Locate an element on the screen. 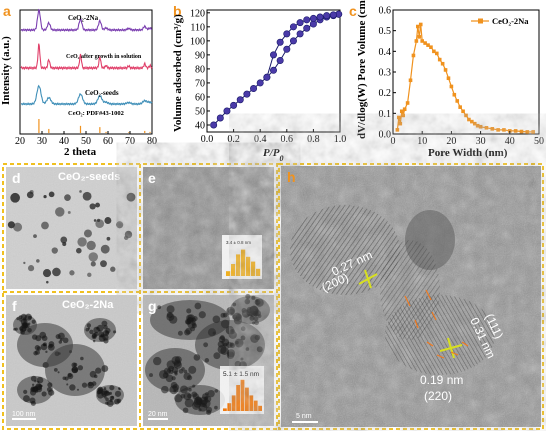  pore-y-tick-label: 0.2 is located at coordinates (385, 93).